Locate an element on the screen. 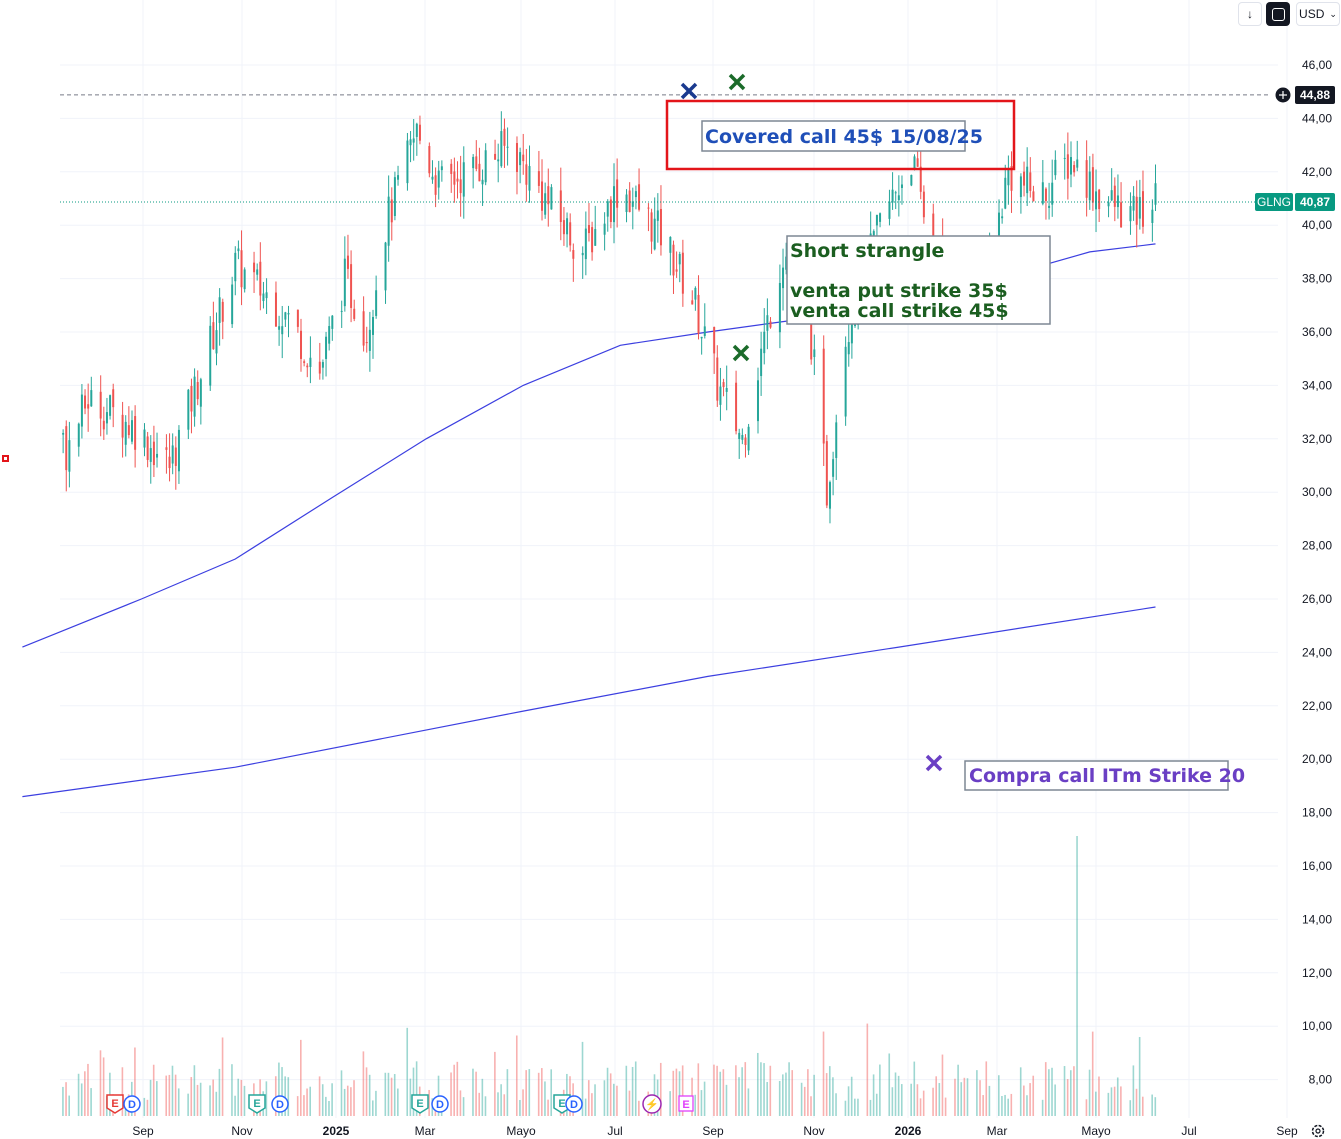 The width and height of the screenshot is (1341, 1139). event-markers-row: E D E D E D E D ⚡ E is located at coordinates (400, 1104).